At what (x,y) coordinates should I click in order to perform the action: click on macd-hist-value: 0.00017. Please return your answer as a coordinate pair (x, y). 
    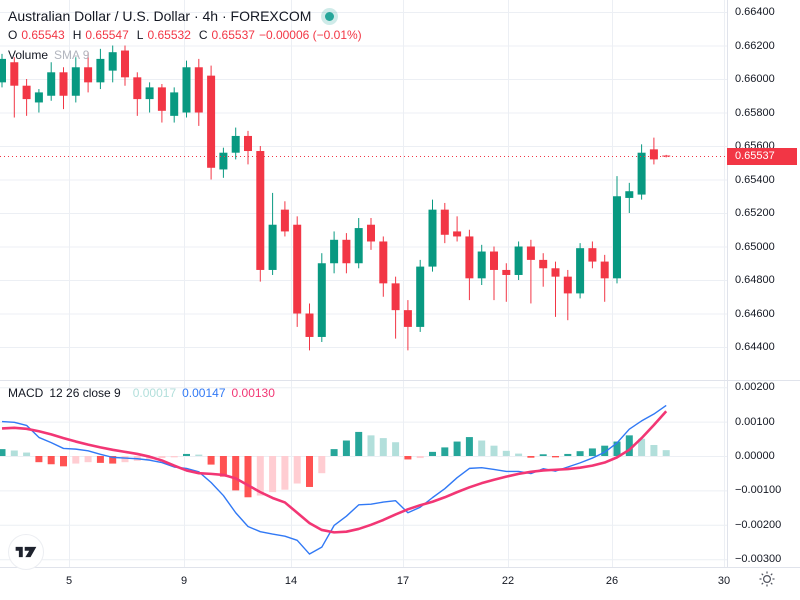
    Looking at the image, I should click on (154, 393).